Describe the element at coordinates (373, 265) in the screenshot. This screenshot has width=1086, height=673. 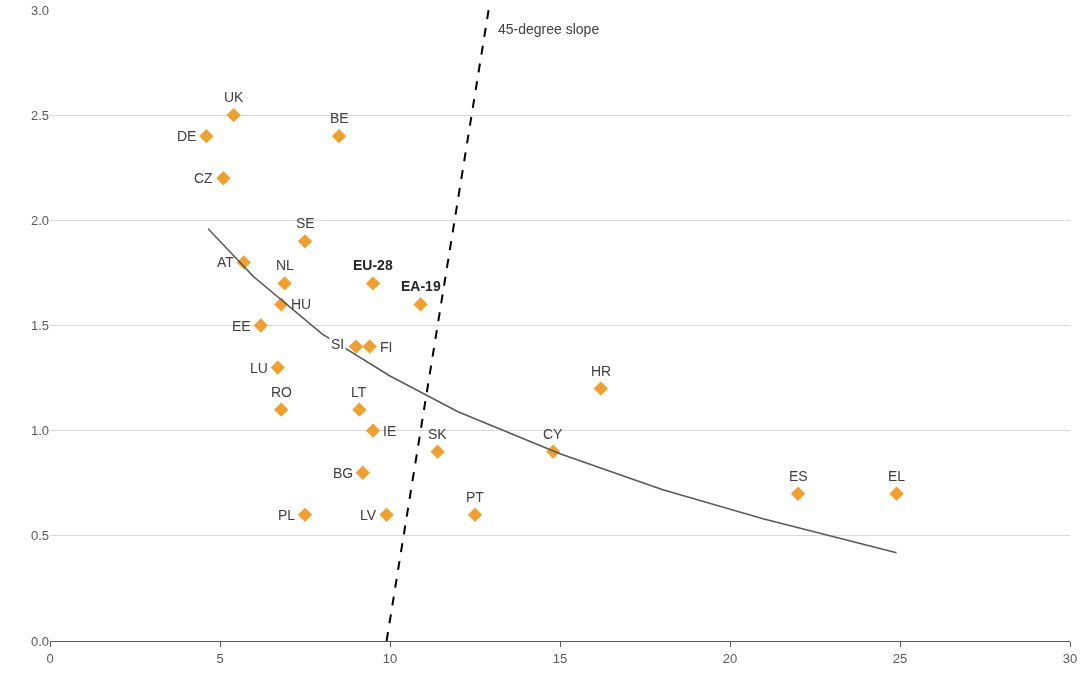
I see `annotation: EU-28` at that location.